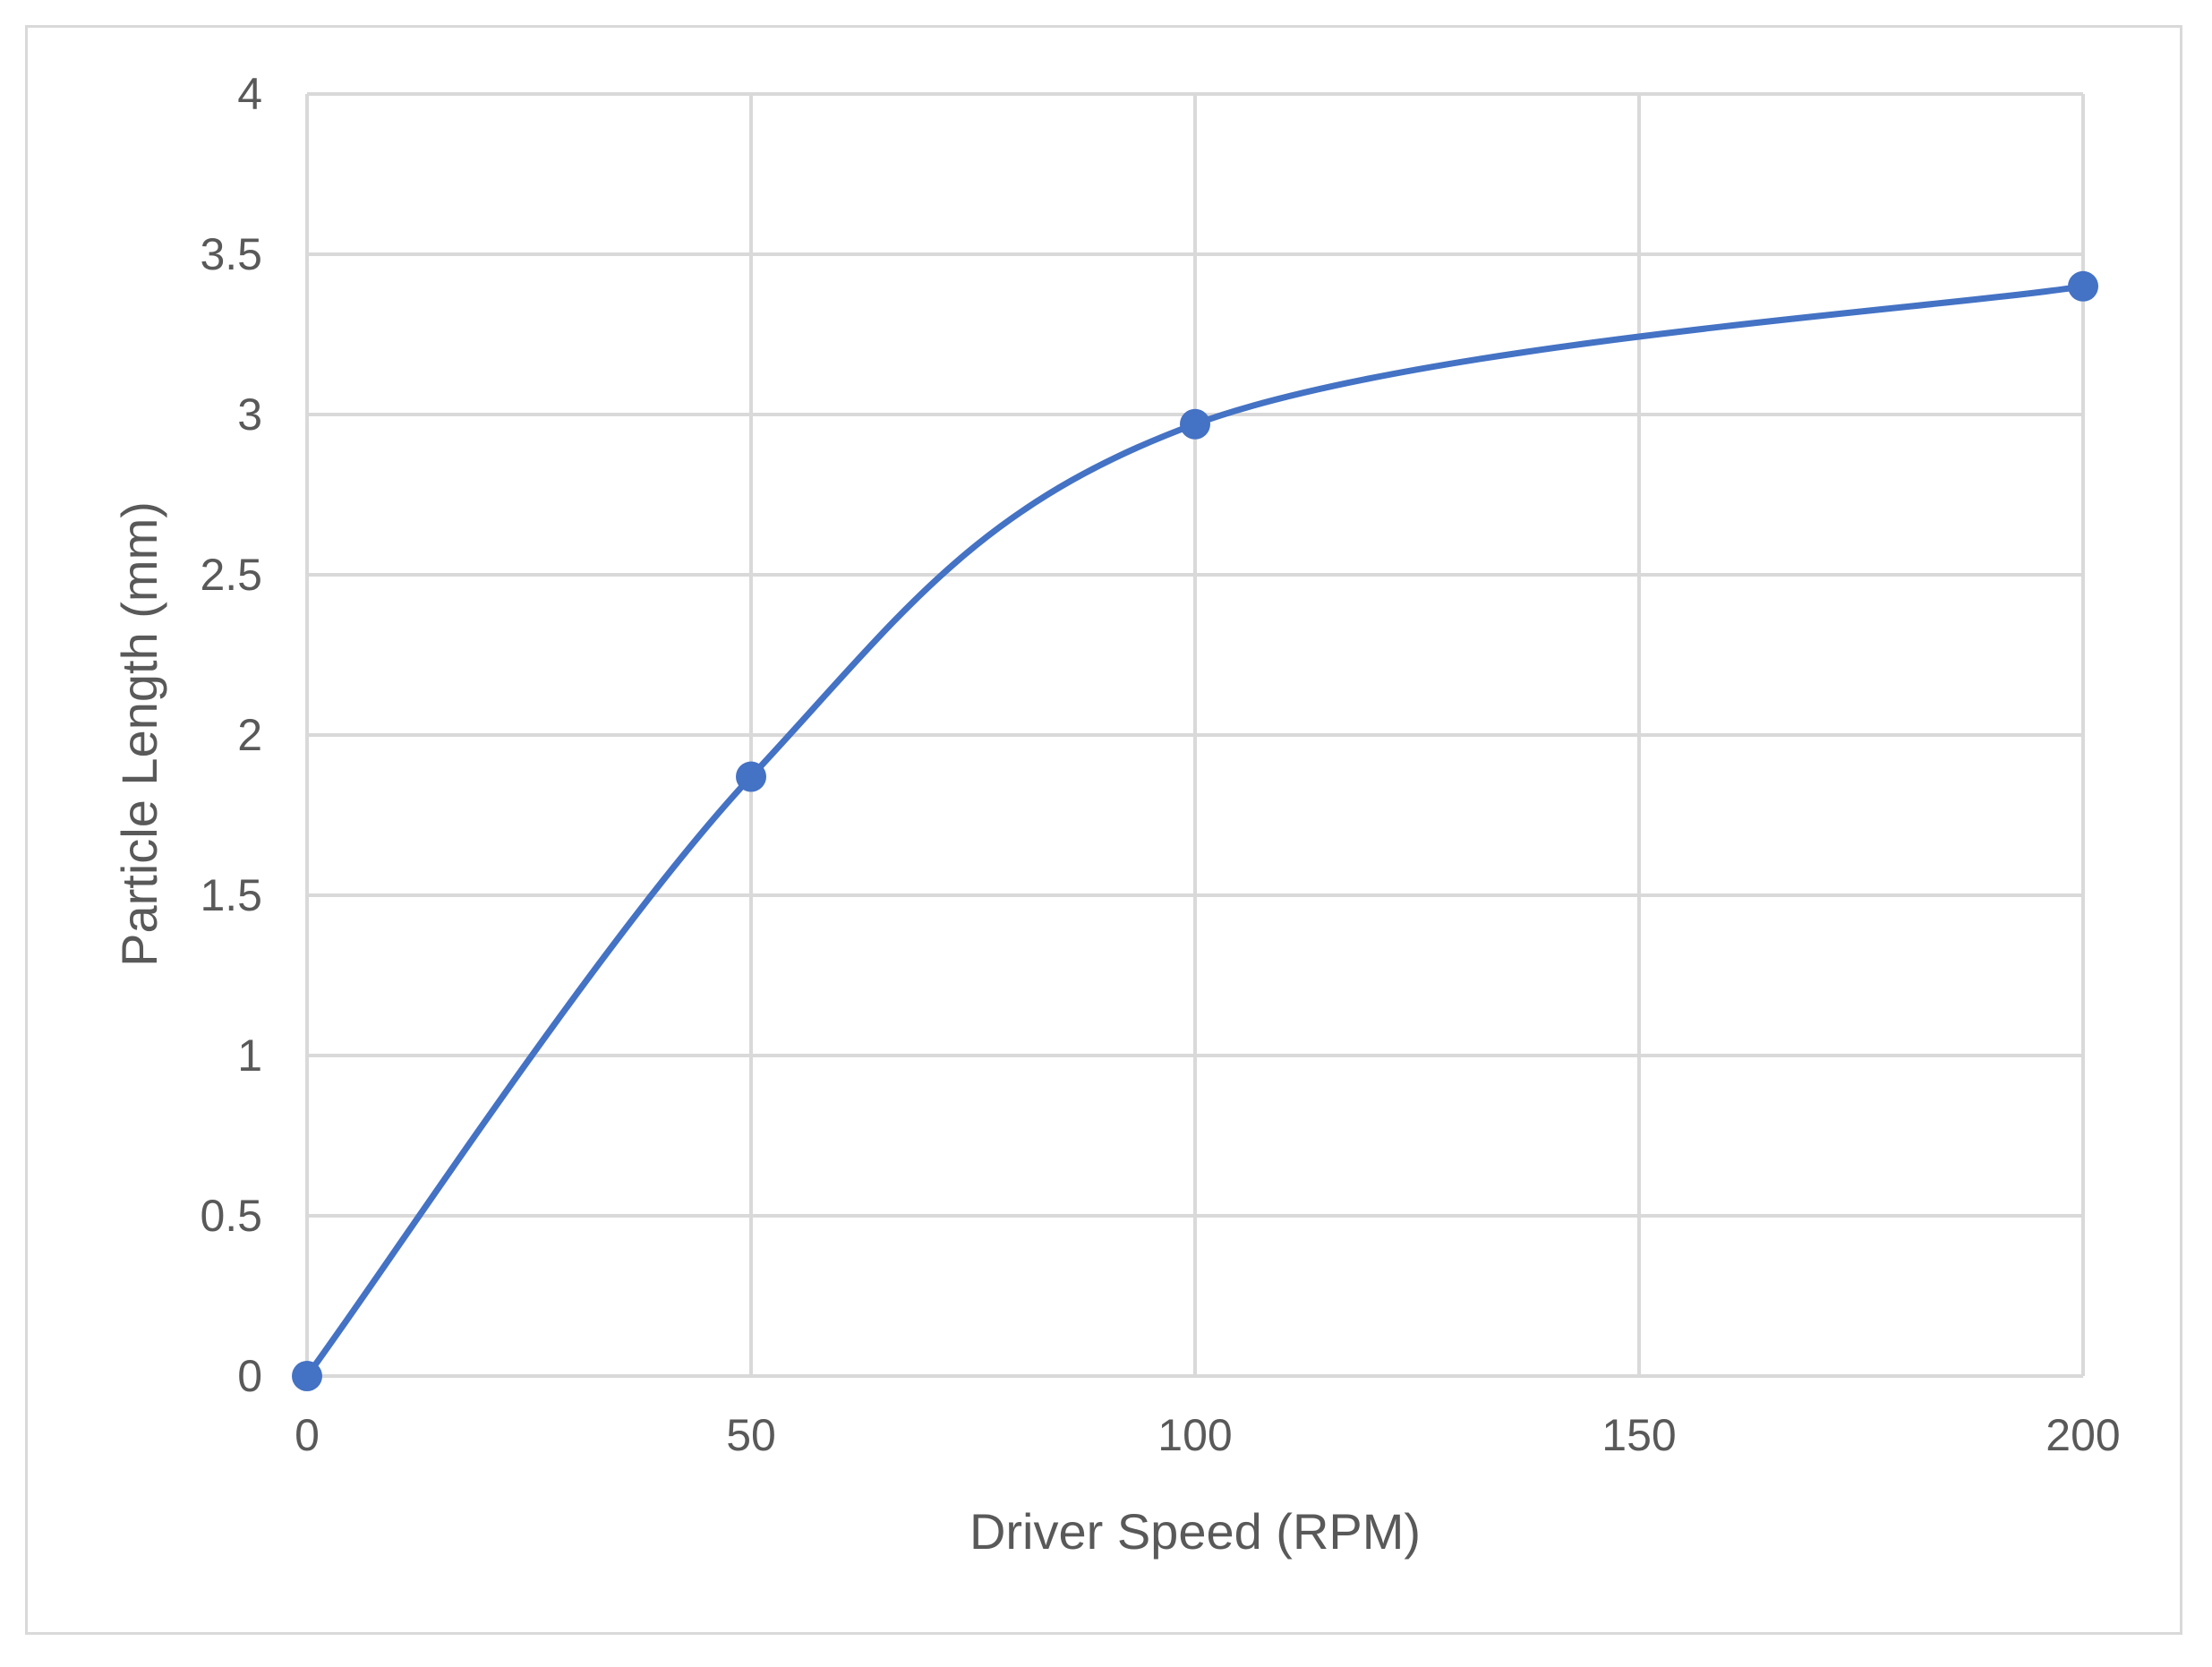 This screenshot has height=1667, width=2212. I want to click on y-tick-label: 2, so click(250, 735).